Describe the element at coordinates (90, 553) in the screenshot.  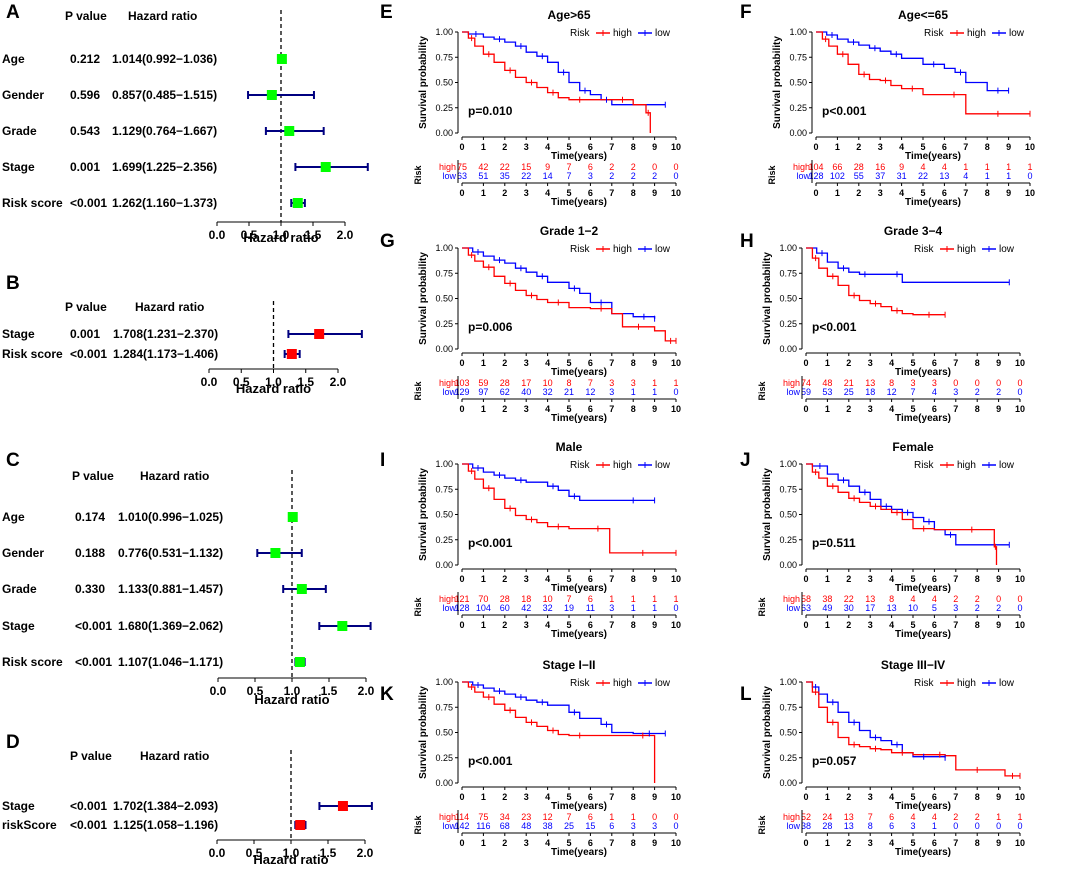
I see `forest-row-pvalue: 0.188` at that location.